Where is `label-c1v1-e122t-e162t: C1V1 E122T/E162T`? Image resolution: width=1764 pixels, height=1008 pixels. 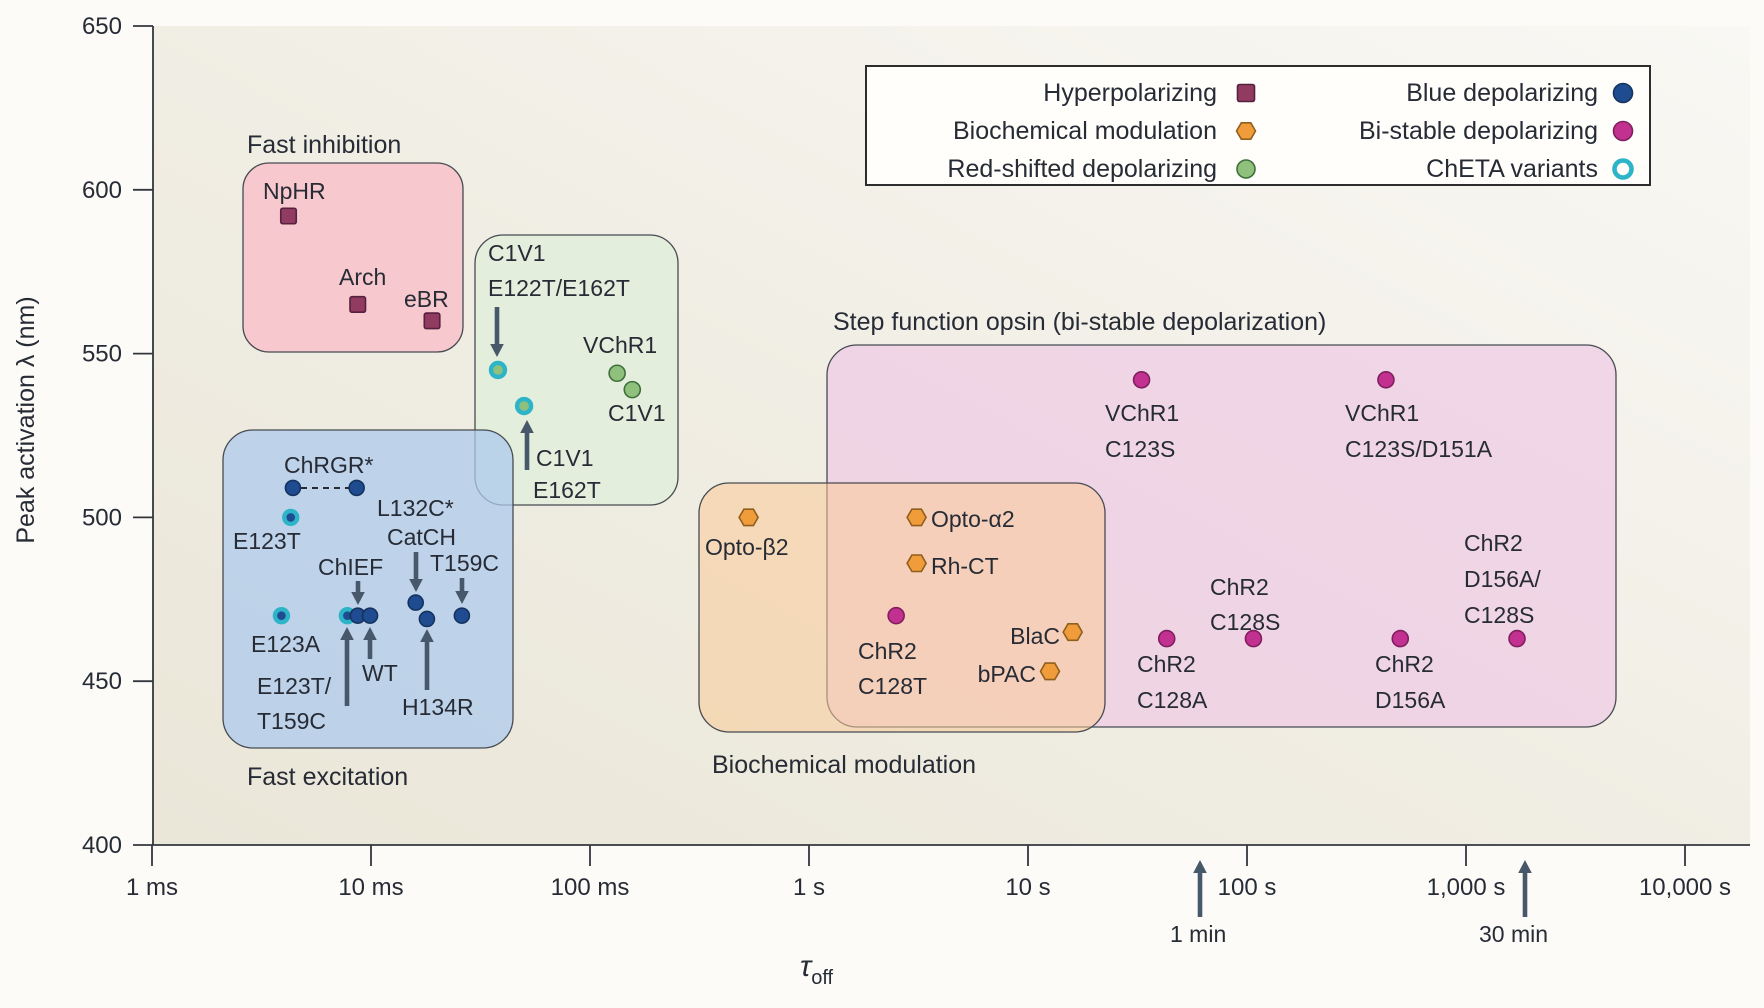 label-c1v1-e122t-e162t: C1V1 E122T/E162T is located at coordinates (559, 270).